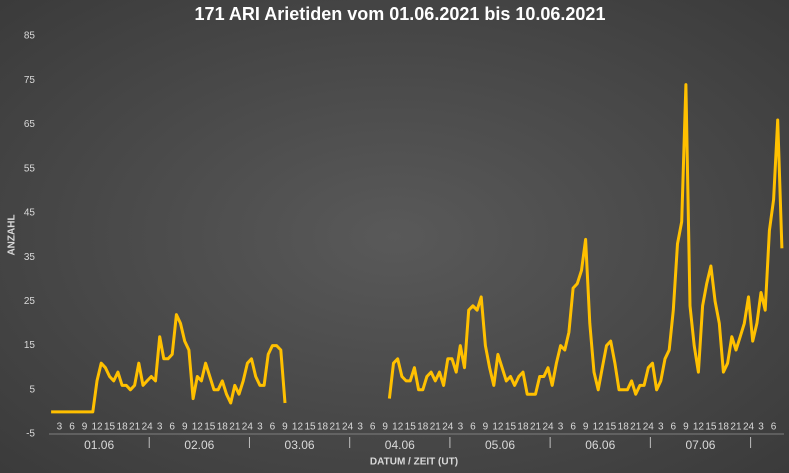 The image size is (789, 473). I want to click on y-tick-label: 65, so click(30, 124).